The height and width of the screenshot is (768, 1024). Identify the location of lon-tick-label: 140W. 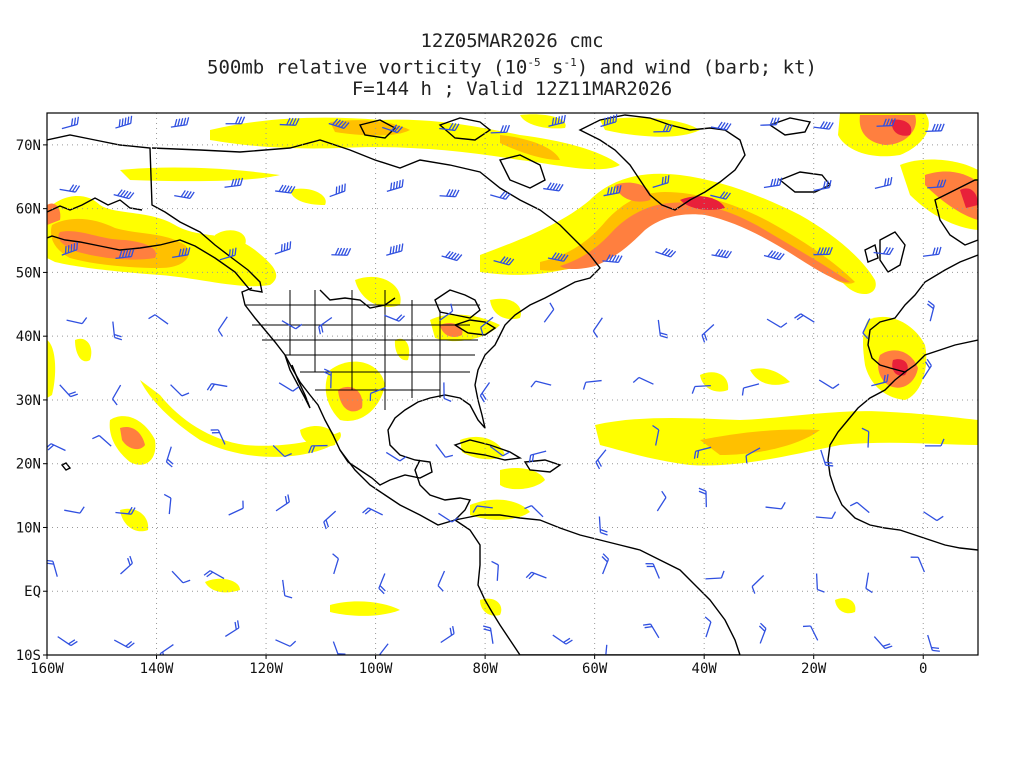
(157, 669).